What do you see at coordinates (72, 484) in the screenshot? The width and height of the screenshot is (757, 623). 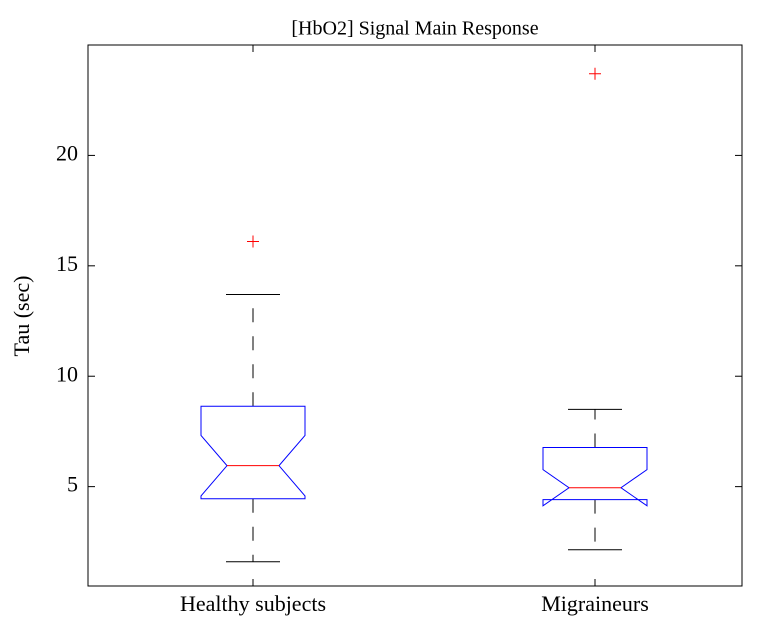 I see `y-tick-label: 5` at bounding box center [72, 484].